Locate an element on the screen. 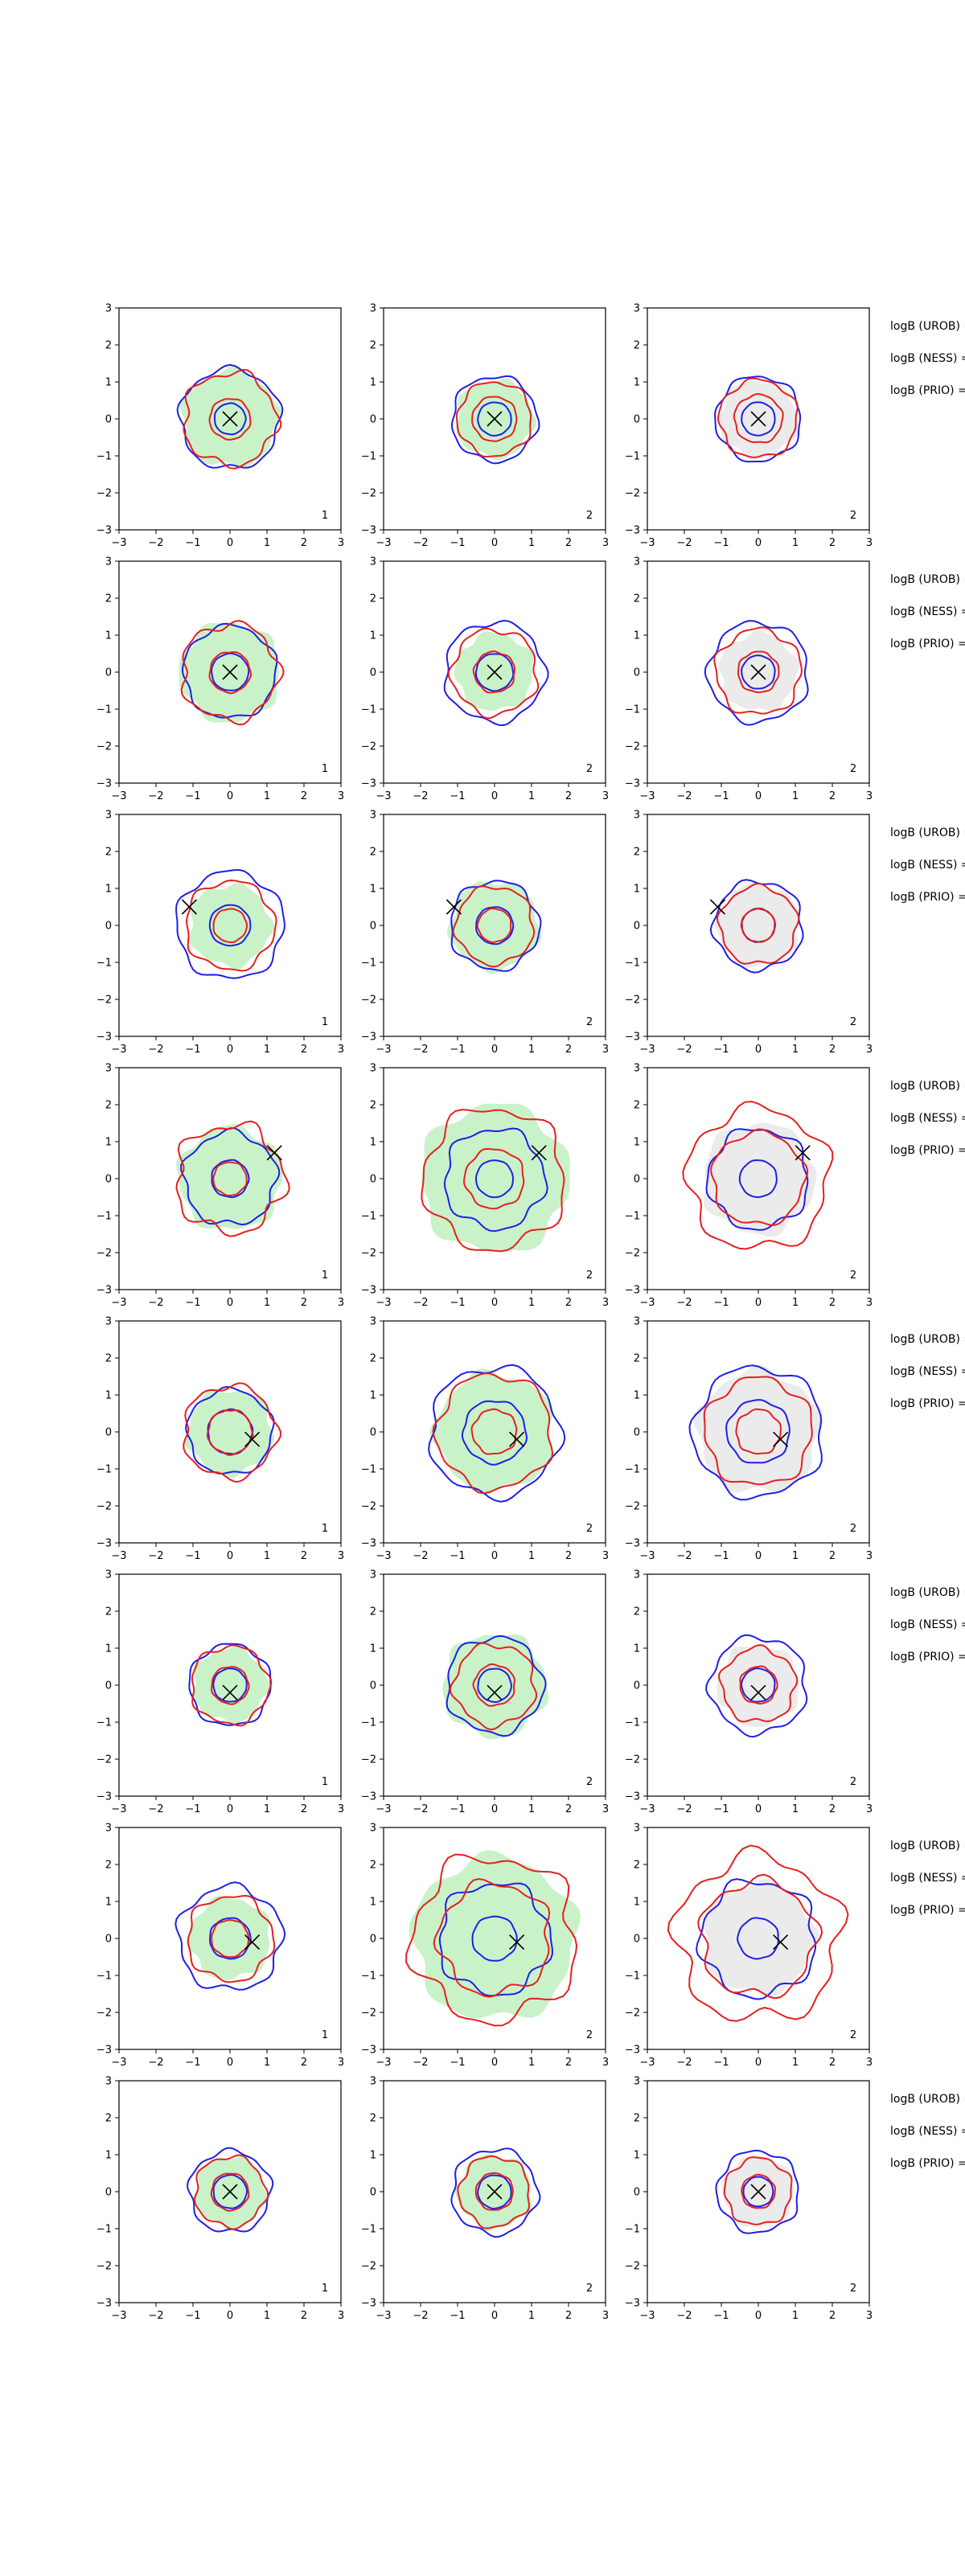  subplot-r5-c3: −3 −2 −1 0 1 2 3 −3 −2 −1 0 1 2 3 2 is located at coordinates (749, 1439).